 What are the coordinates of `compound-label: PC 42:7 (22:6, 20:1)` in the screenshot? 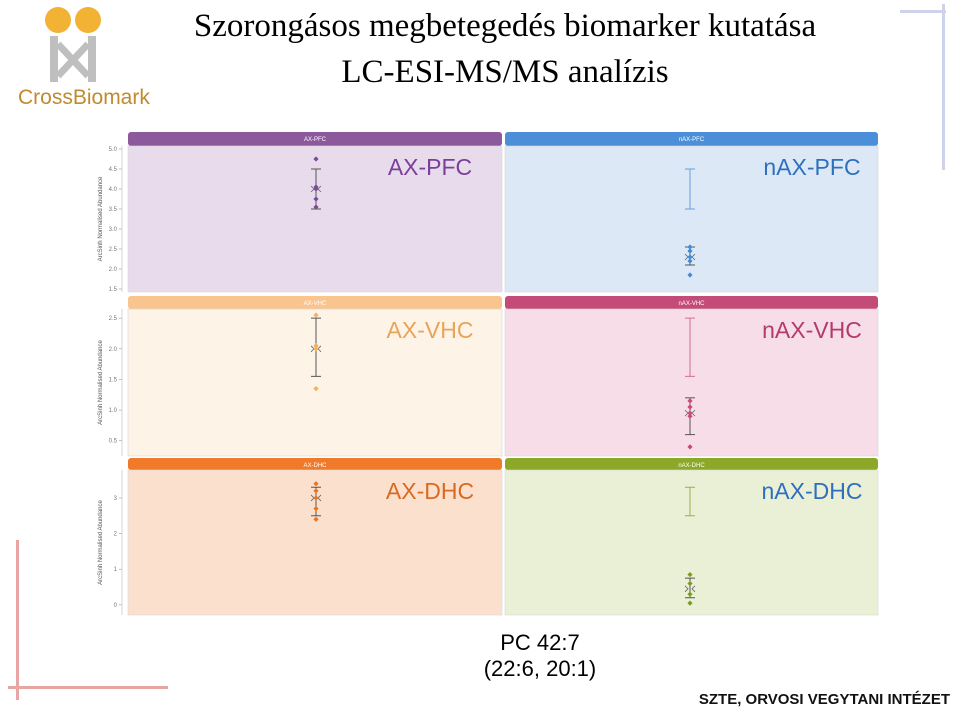 It's located at (540, 656).